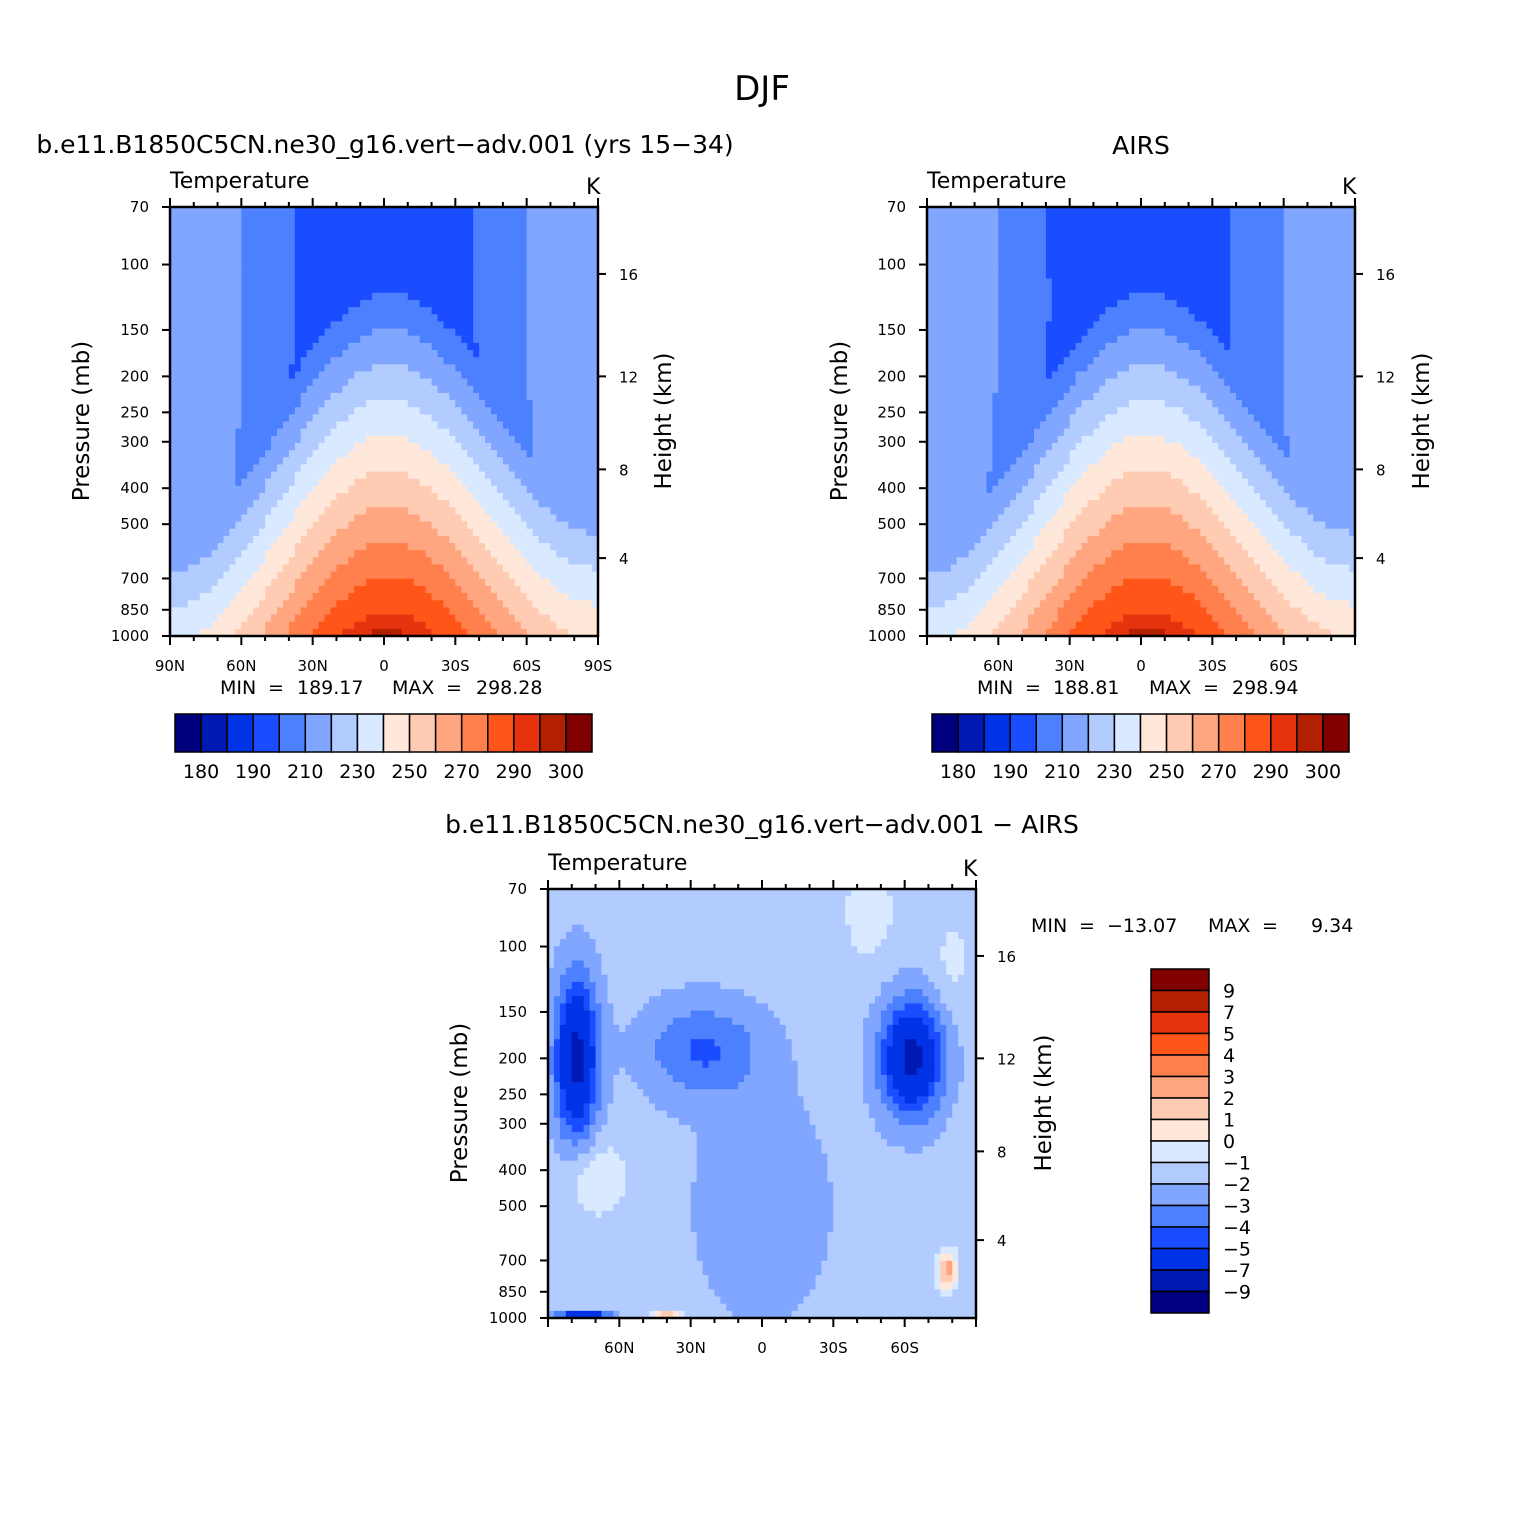  What do you see at coordinates (170, 666) in the screenshot?
I see `model-x-tick-label: 90N` at bounding box center [170, 666].